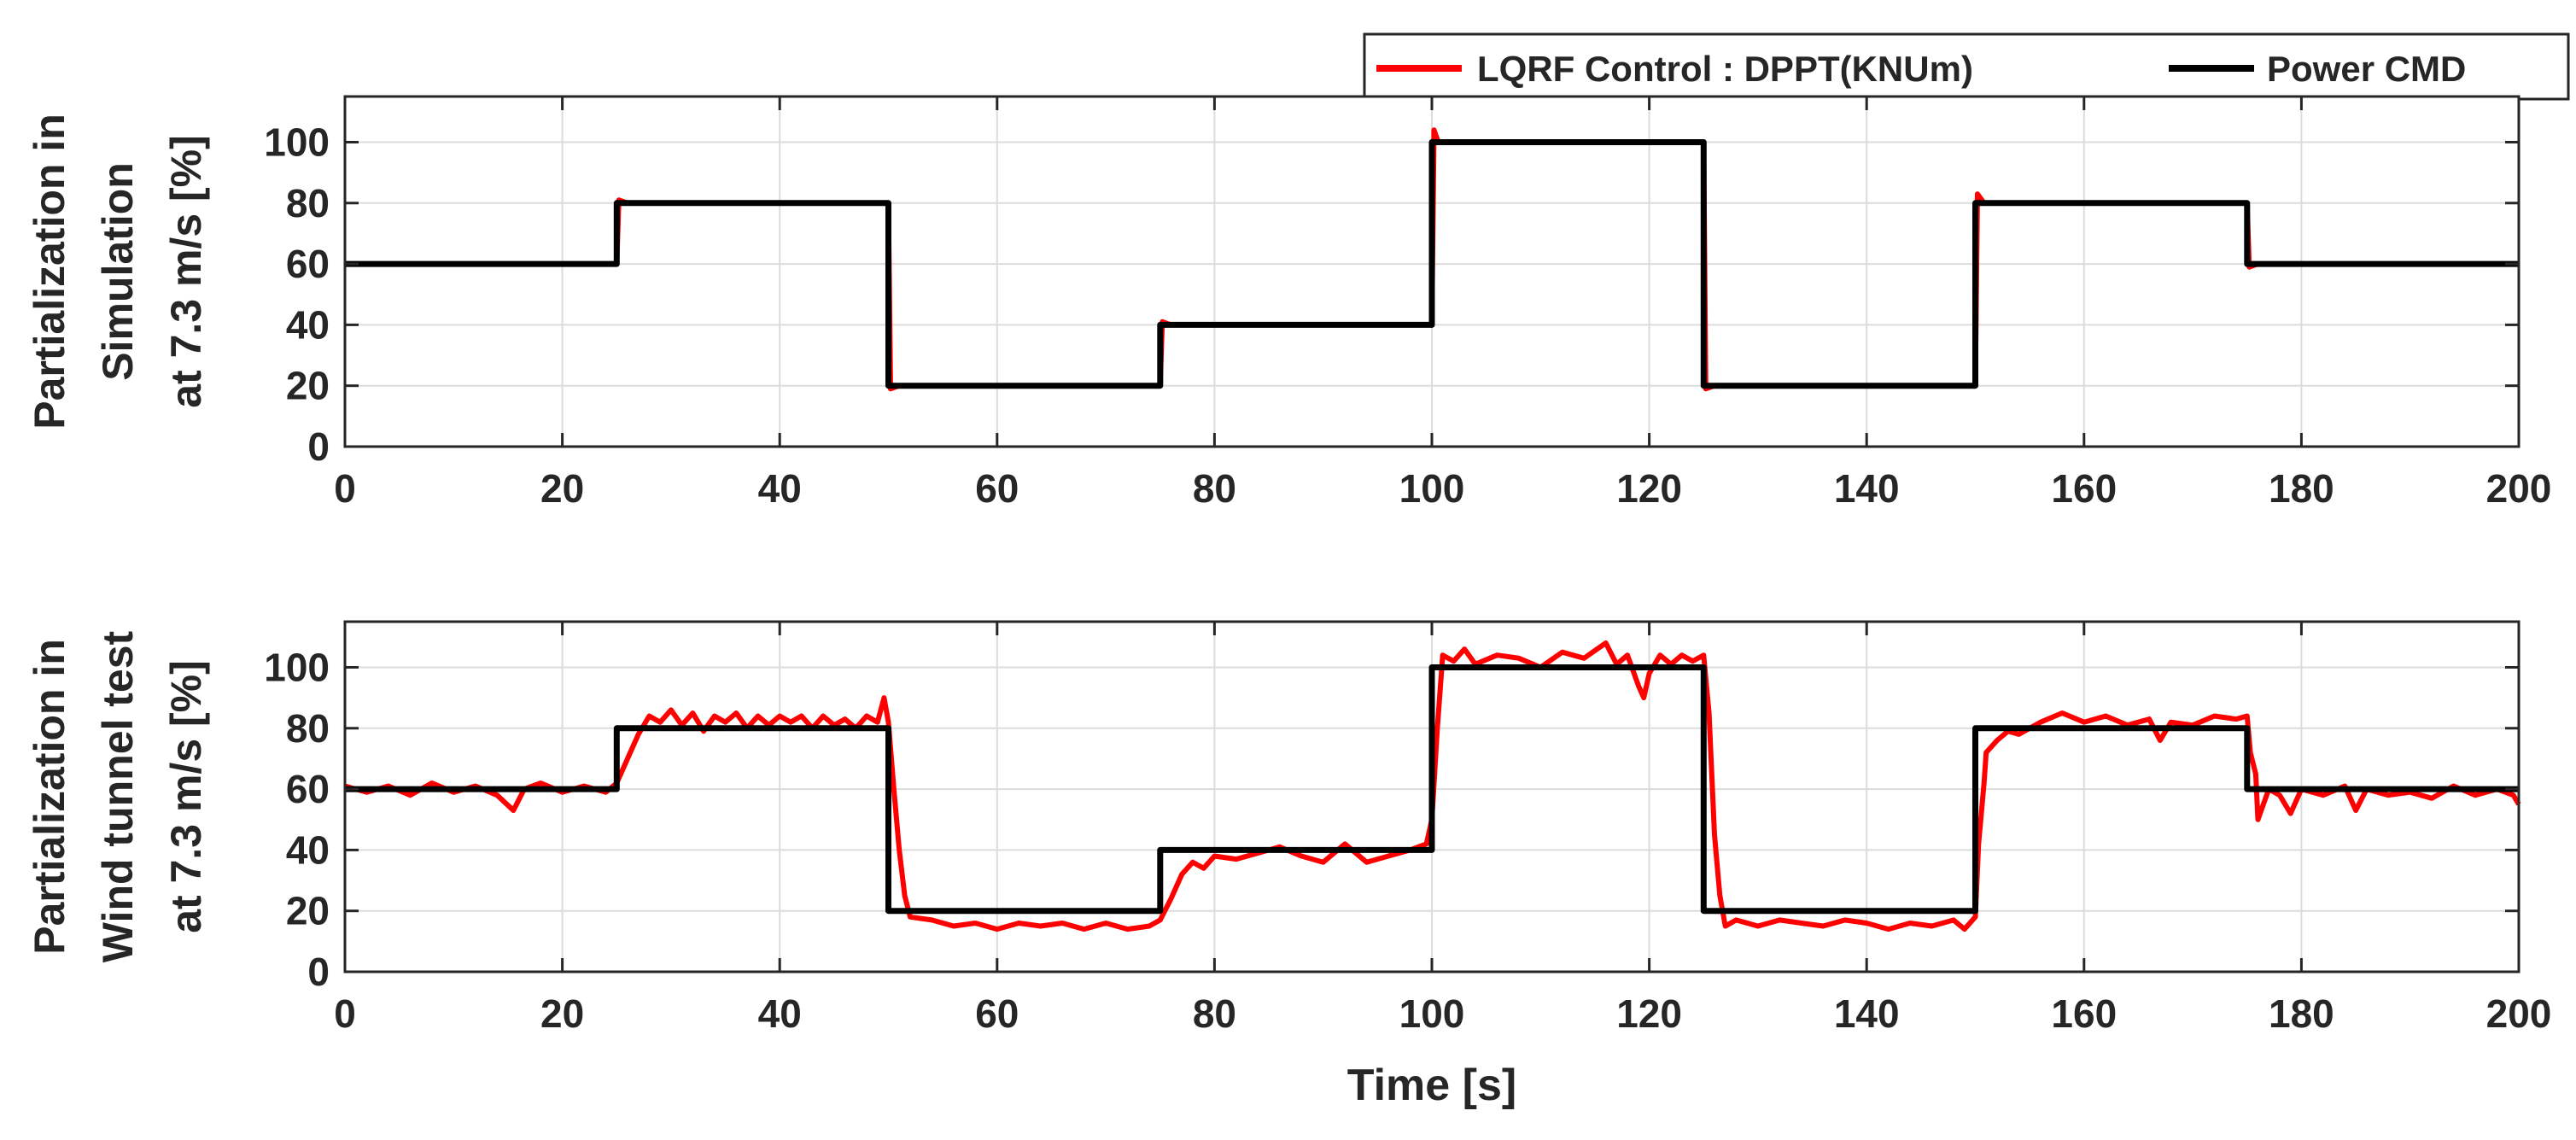 Image resolution: width=2576 pixels, height=1140 pixels. What do you see at coordinates (1431, 1085) in the screenshot?
I see `x-axis-label: Time [s]` at bounding box center [1431, 1085].